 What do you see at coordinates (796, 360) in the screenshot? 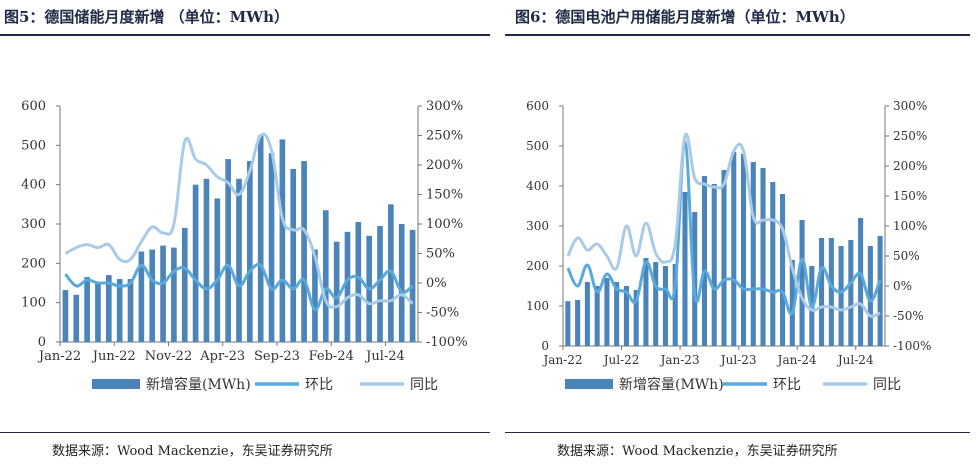
I see `x-tick-label: Jan-24` at bounding box center [796, 360].